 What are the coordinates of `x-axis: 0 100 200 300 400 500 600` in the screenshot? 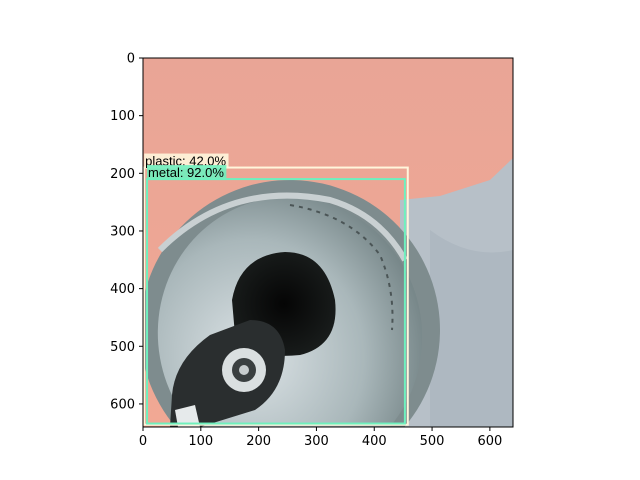 It's located at (320, 438).